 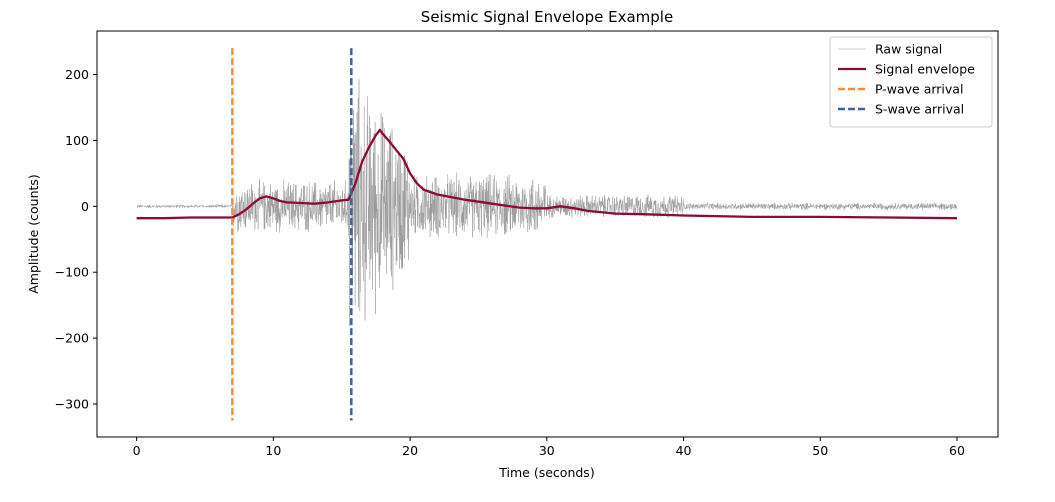 I want to click on signal-envelope-line, so click(x=547, y=174).